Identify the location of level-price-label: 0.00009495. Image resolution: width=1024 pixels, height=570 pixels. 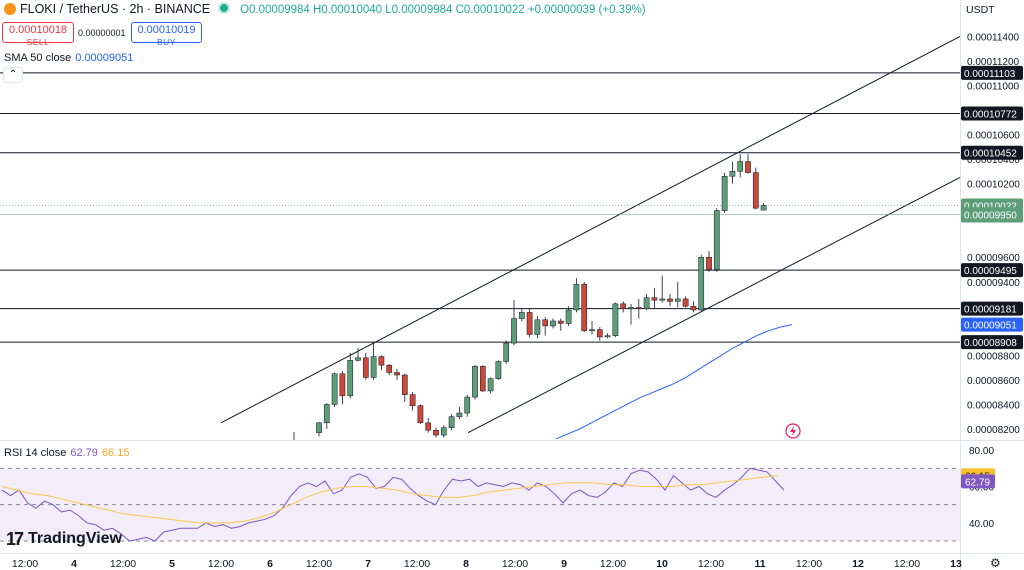
(990, 271).